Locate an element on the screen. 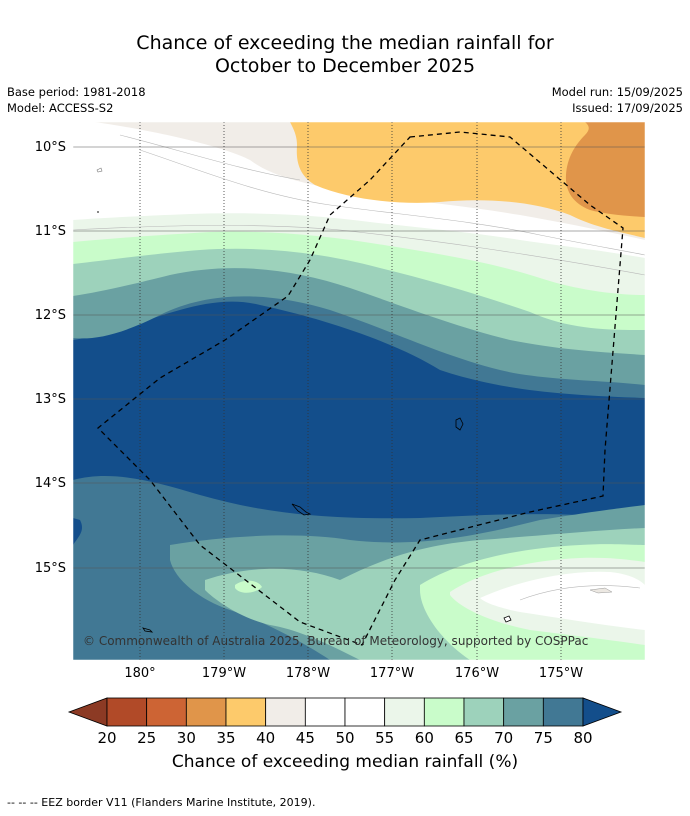 Image resolution: width=690 pixels, height=816 pixels. colorbar-tick-label: 35 is located at coordinates (225, 738).